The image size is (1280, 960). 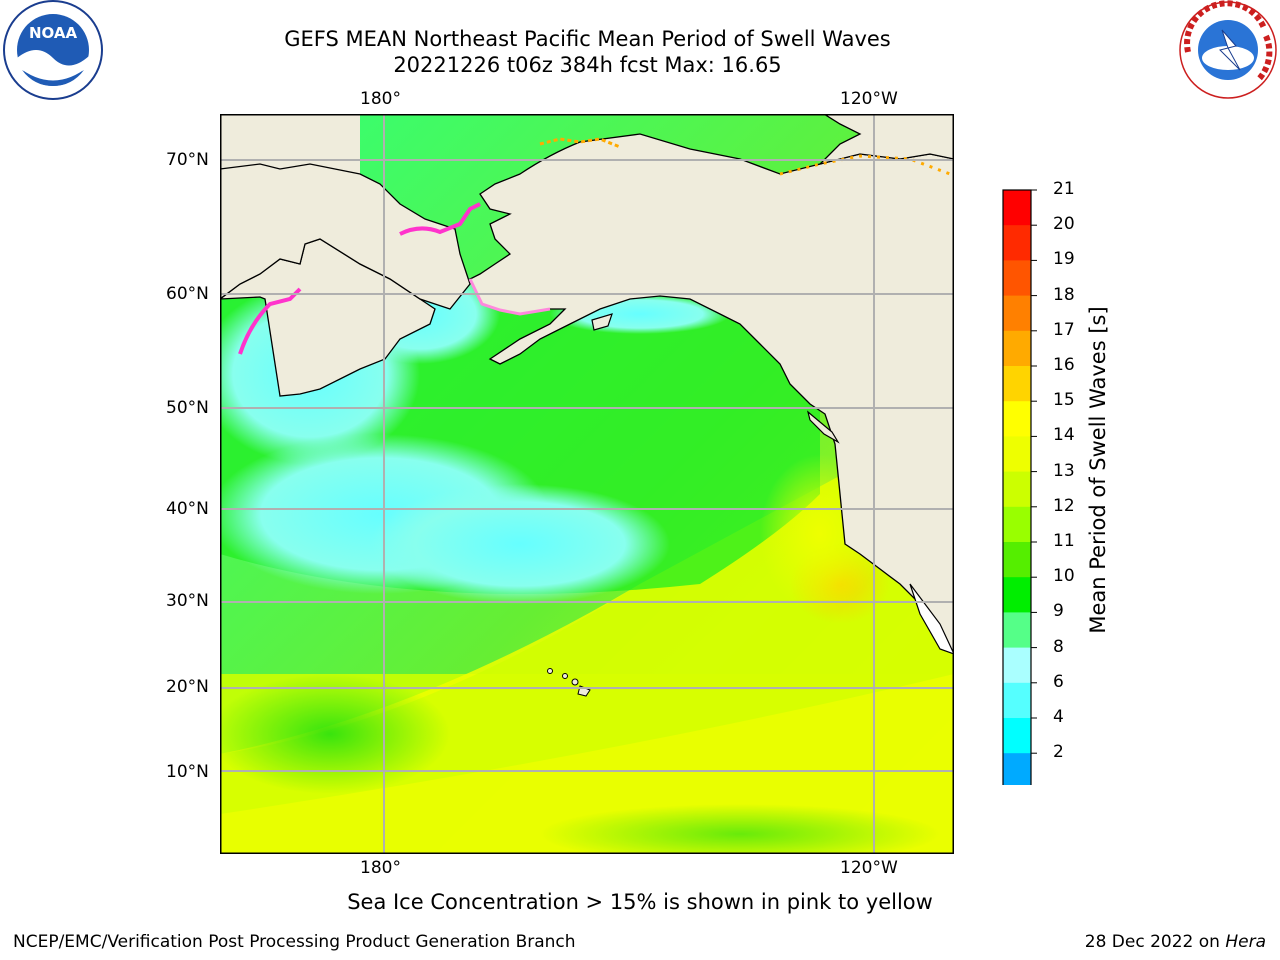 What do you see at coordinates (1064, 189) in the screenshot?
I see `colorbar-tick-label: 21` at bounding box center [1064, 189].